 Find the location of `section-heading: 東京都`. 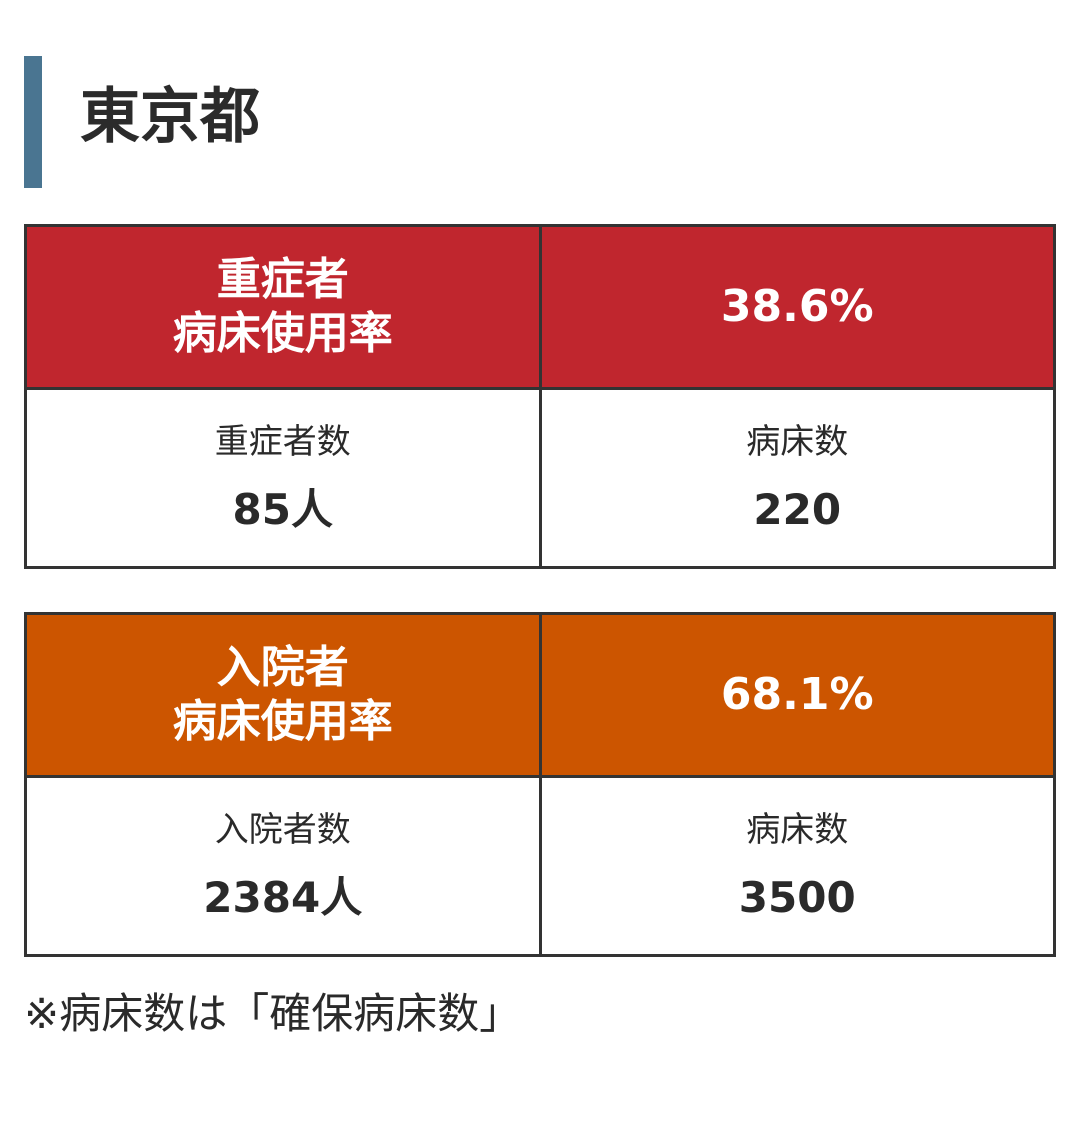

section-heading: 東京都 is located at coordinates (324, 122).